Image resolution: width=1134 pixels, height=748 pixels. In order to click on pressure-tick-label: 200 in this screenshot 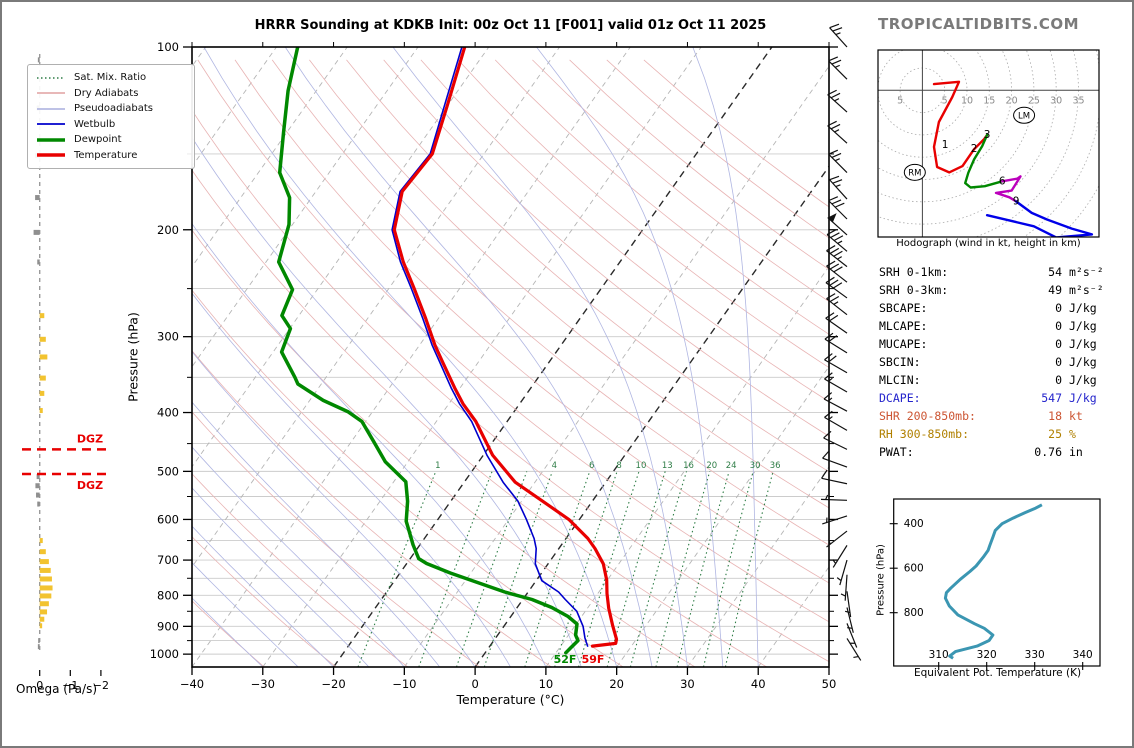, I will do `click(168, 230)`.